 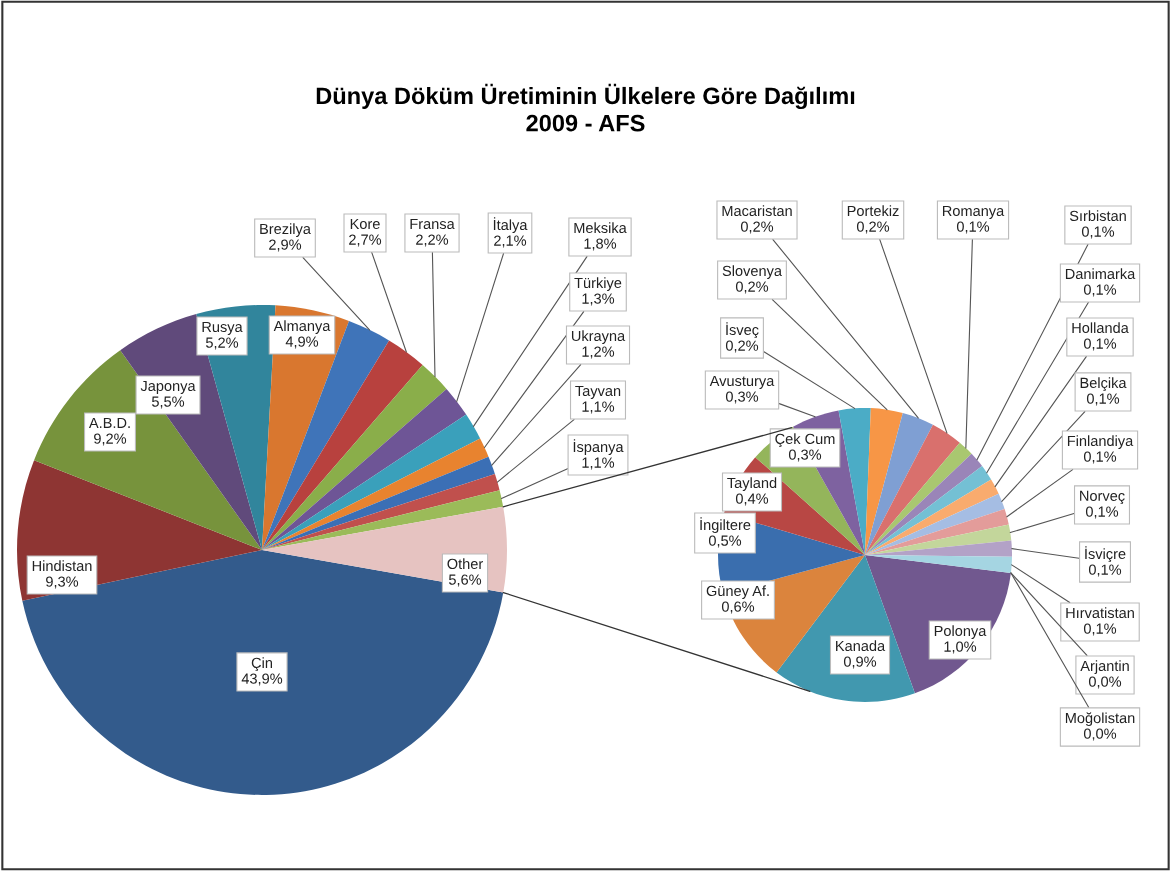 What do you see at coordinates (110, 439) in the screenshot?
I see `data-label: 9,2%` at bounding box center [110, 439].